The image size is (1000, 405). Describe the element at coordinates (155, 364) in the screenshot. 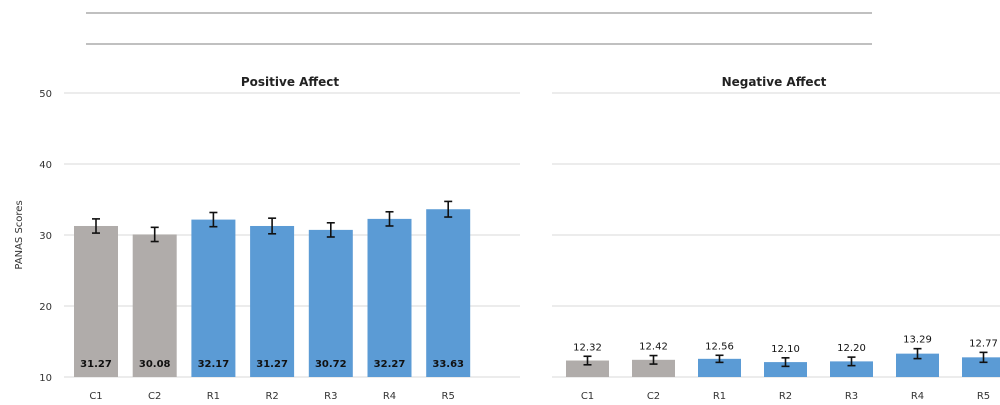

I see `data-label: 30.08` at that location.